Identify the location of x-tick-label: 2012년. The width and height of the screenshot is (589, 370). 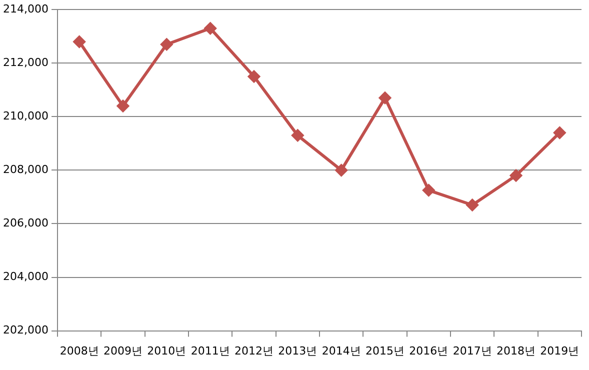
(254, 351).